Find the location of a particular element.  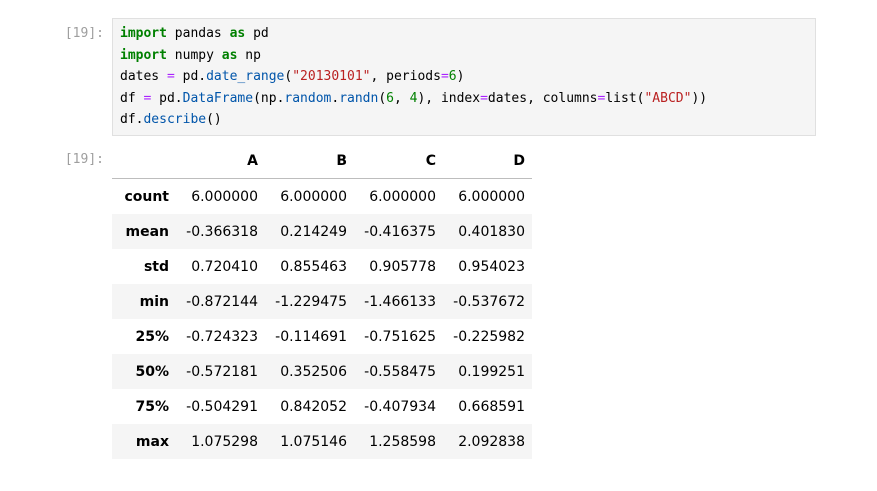

table-cell: -0.558475 is located at coordinates (400, 371).